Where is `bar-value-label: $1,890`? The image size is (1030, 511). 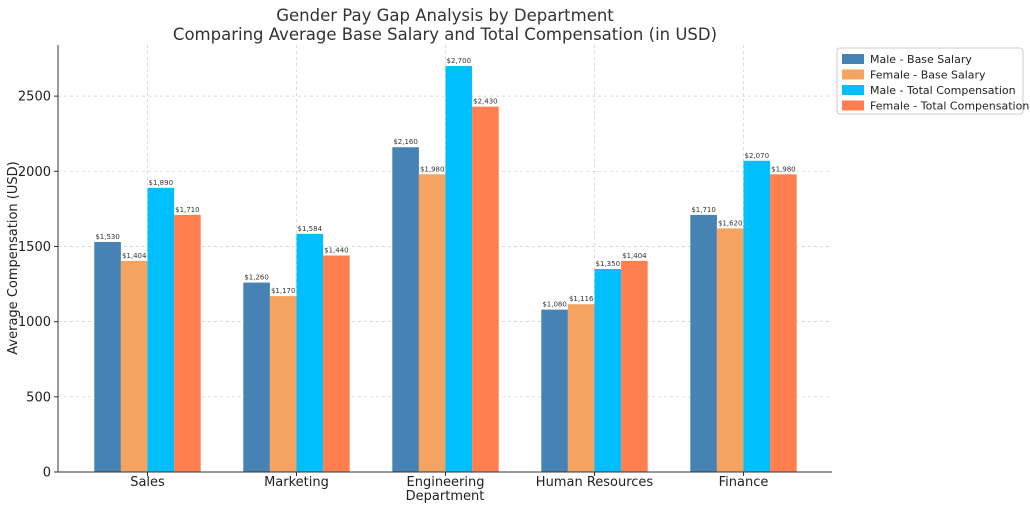
bar-value-label: $1,890 is located at coordinates (161, 183).